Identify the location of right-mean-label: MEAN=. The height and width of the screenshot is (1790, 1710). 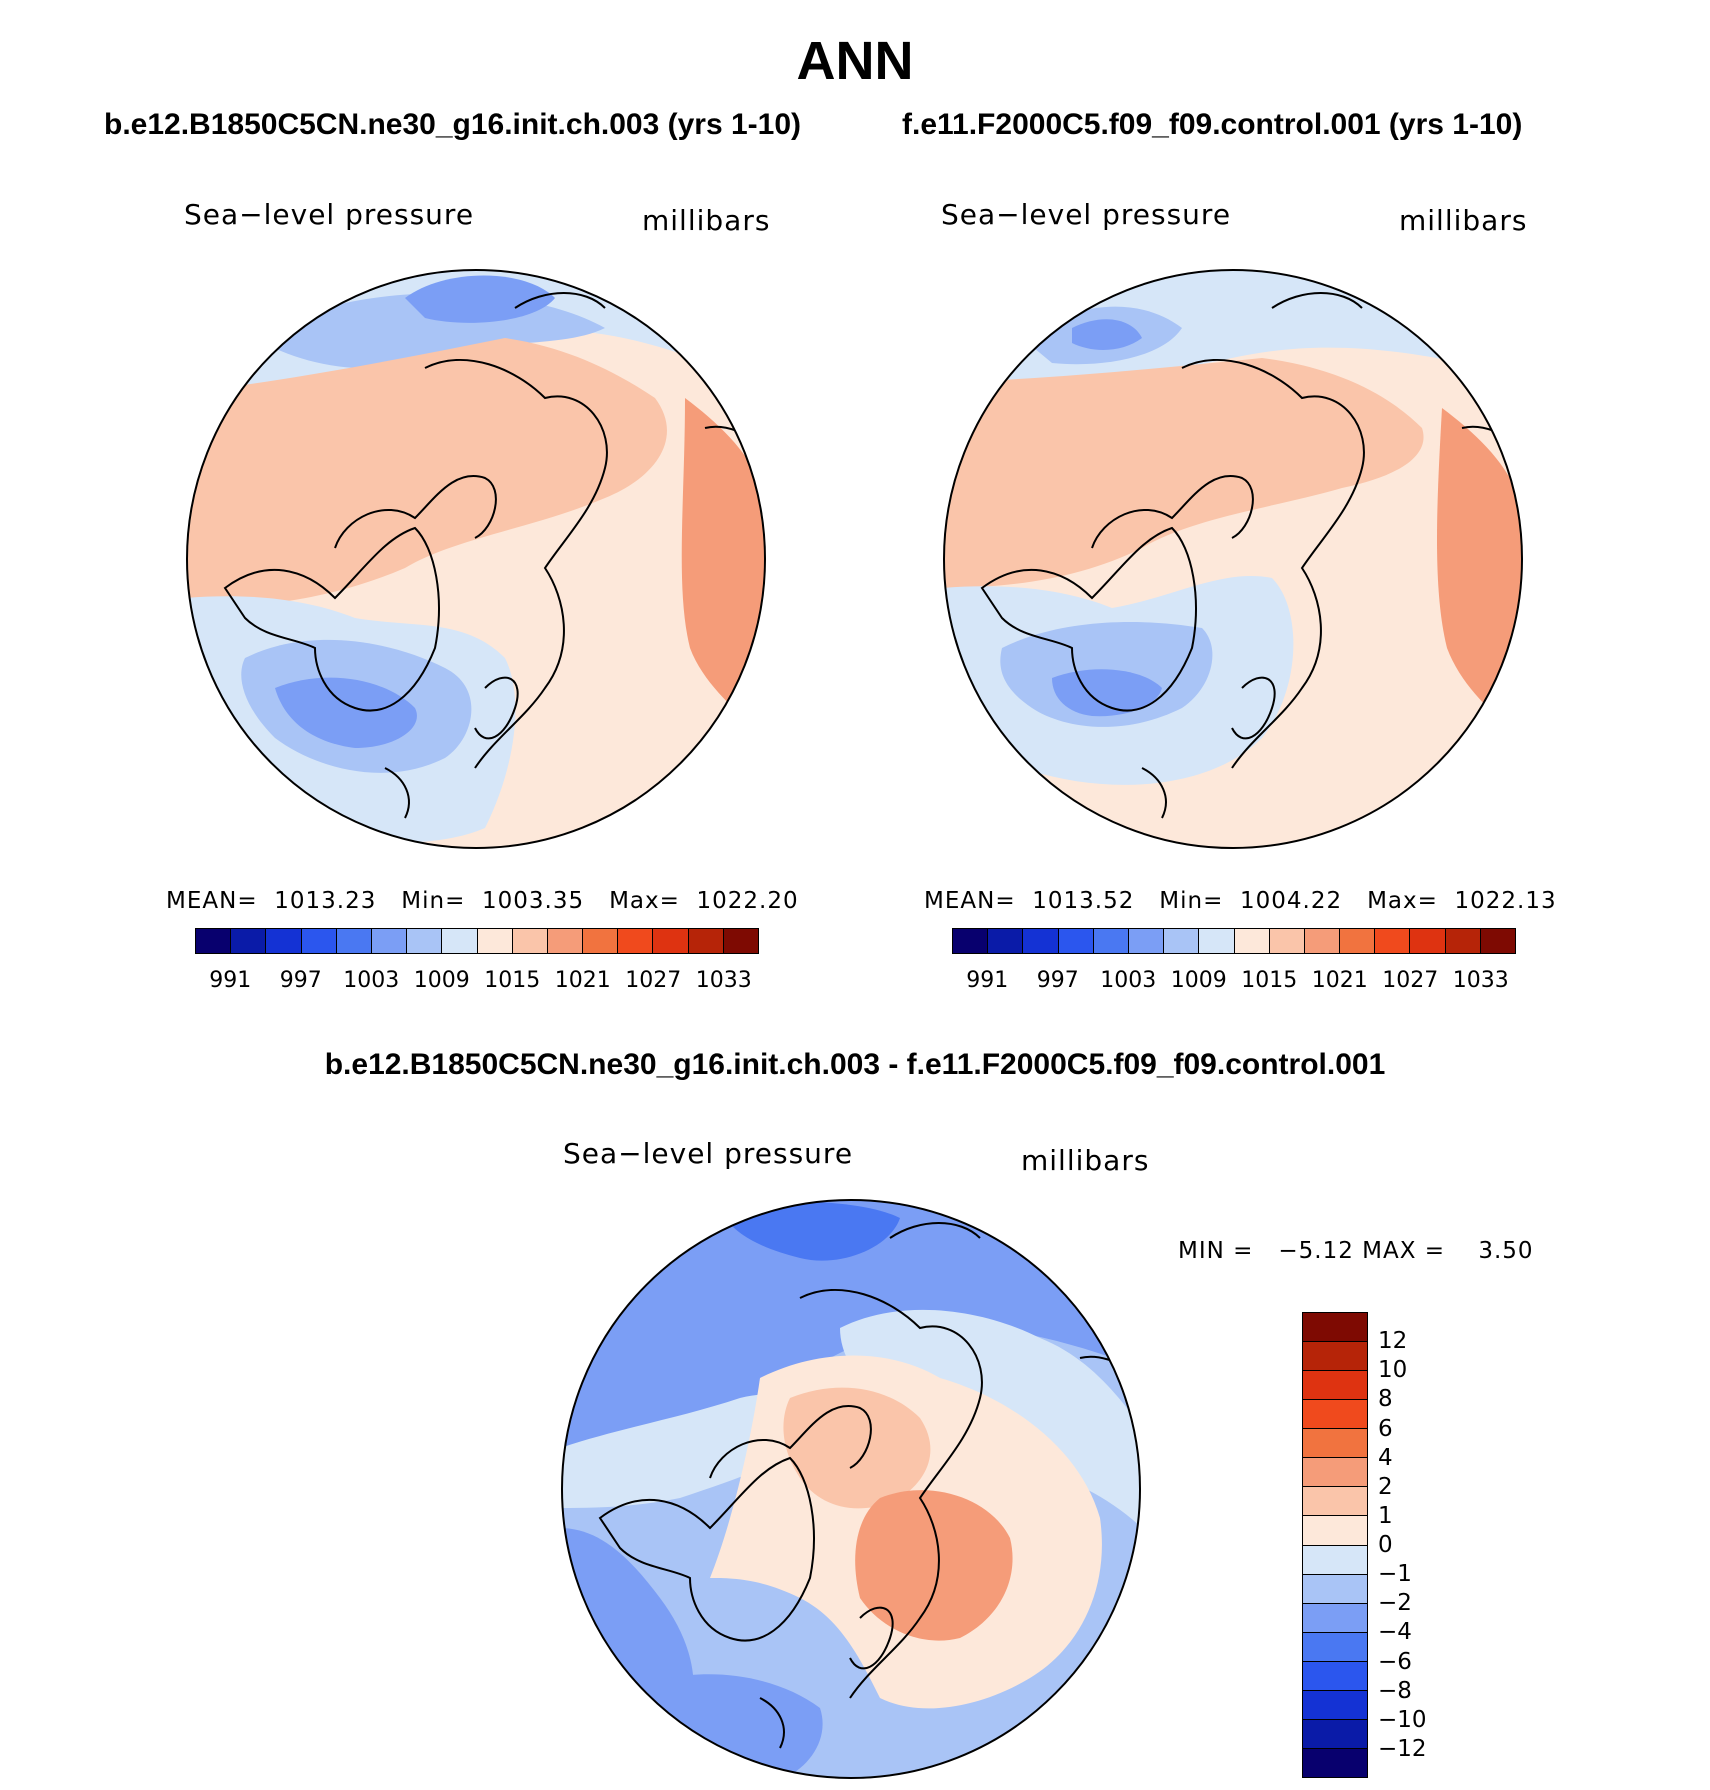
(970, 901).